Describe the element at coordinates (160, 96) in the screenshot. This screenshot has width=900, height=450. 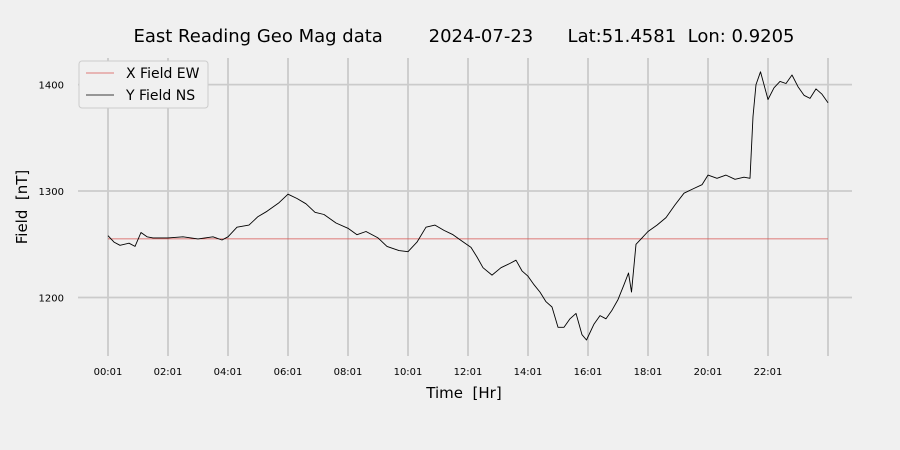
I see `legend-label-y-field-ns: Y Field NS` at that location.